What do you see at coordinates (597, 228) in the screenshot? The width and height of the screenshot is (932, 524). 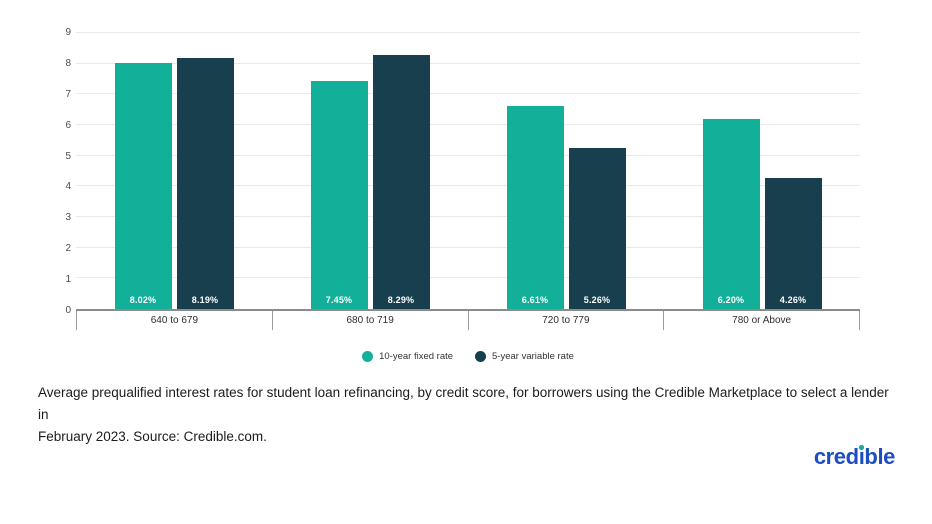 I see `bar-5-year-variable-rate: 5.26%` at bounding box center [597, 228].